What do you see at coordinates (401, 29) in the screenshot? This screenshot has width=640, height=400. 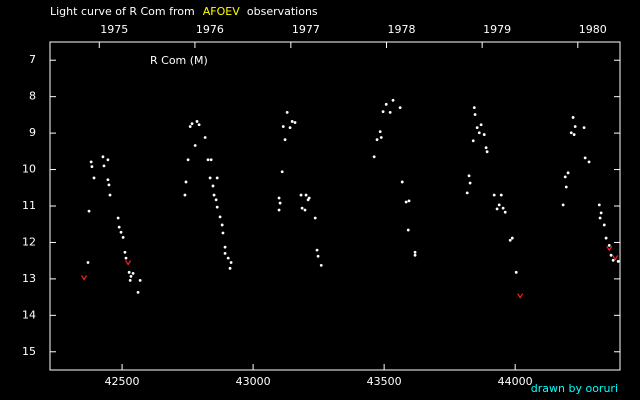 I see `x2-tick-label: 1978` at bounding box center [401, 29].